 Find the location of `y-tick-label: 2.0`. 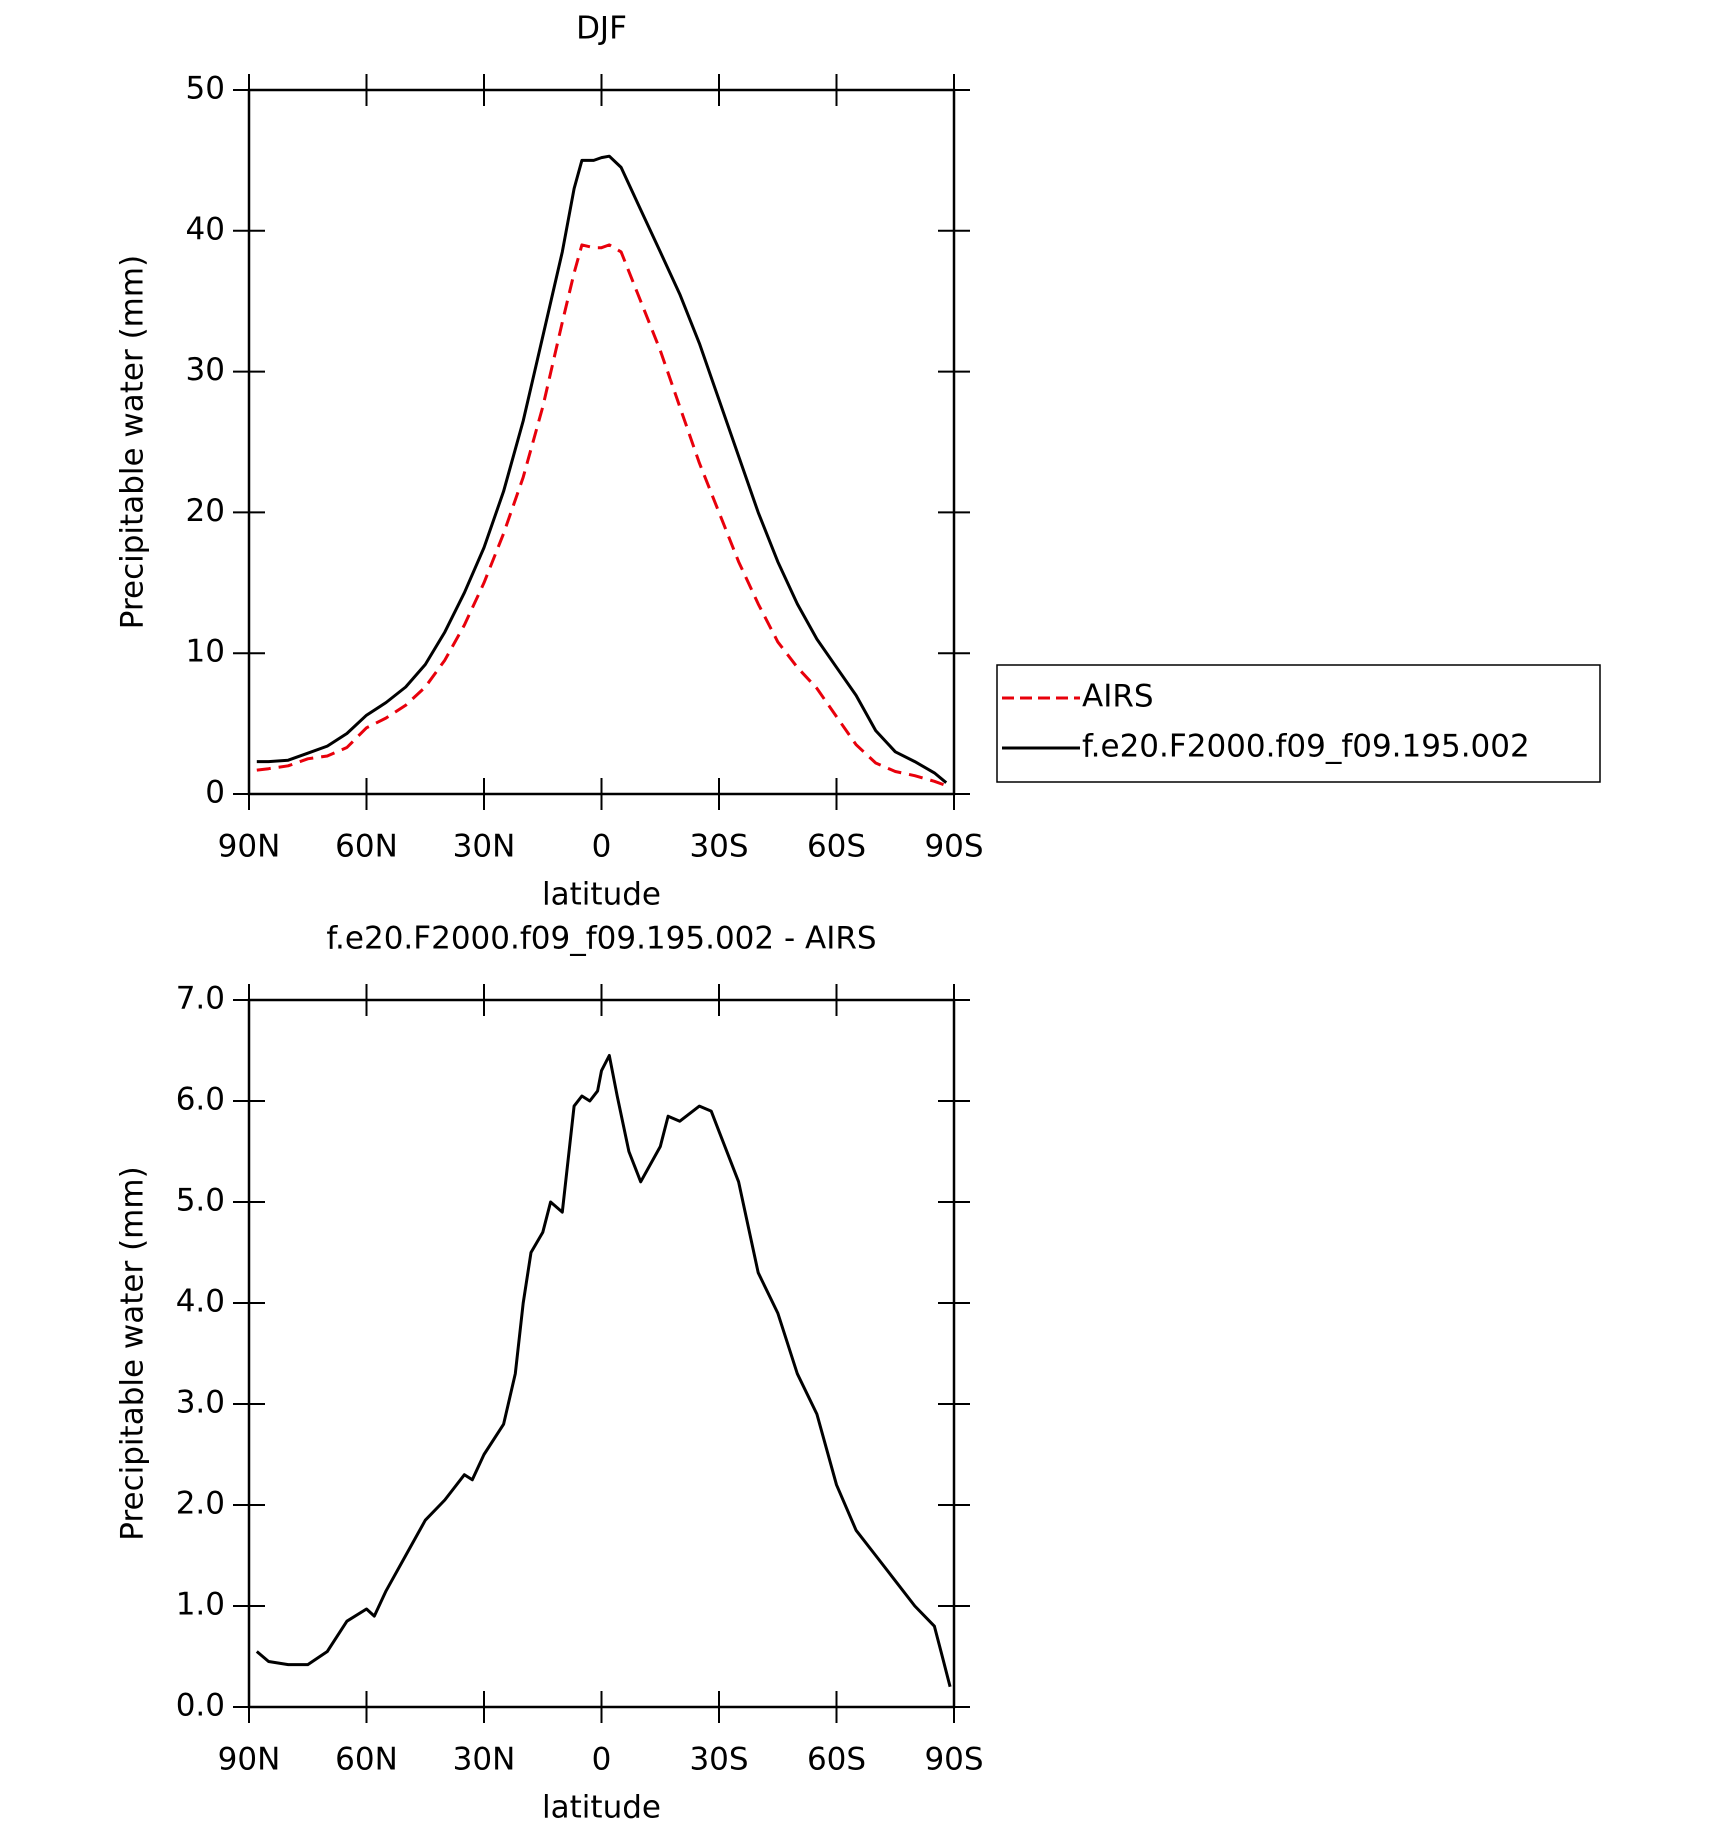

y-tick-label: 2.0 is located at coordinates (200, 1504).